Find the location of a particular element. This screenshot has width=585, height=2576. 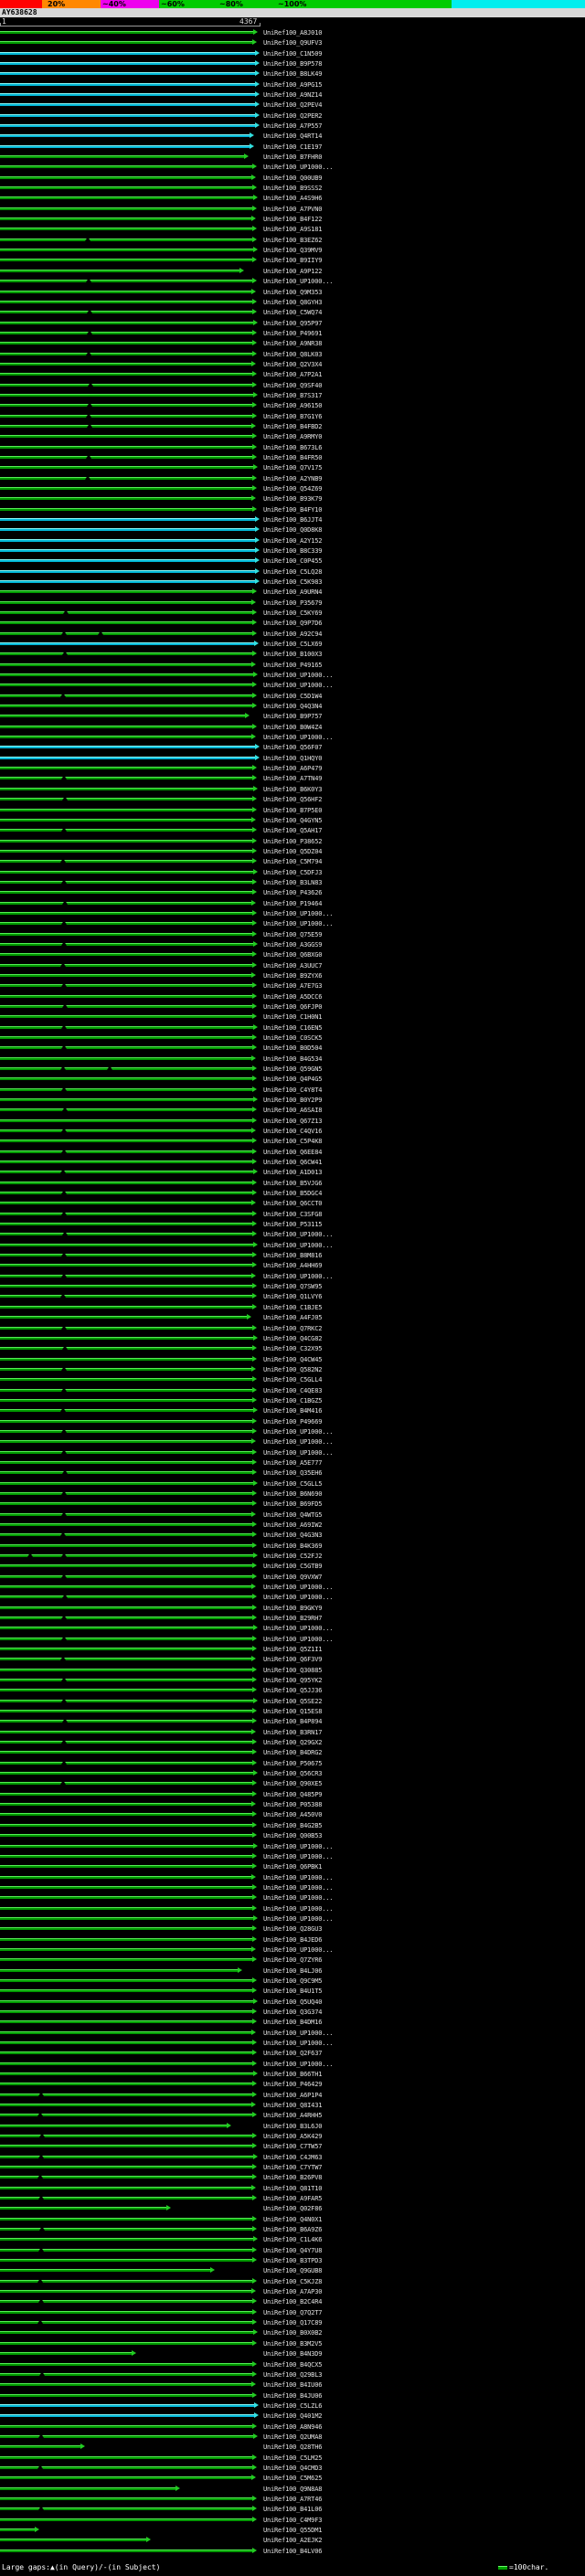

hit-label: UniRef100_B100X3 is located at coordinates (293, 655).